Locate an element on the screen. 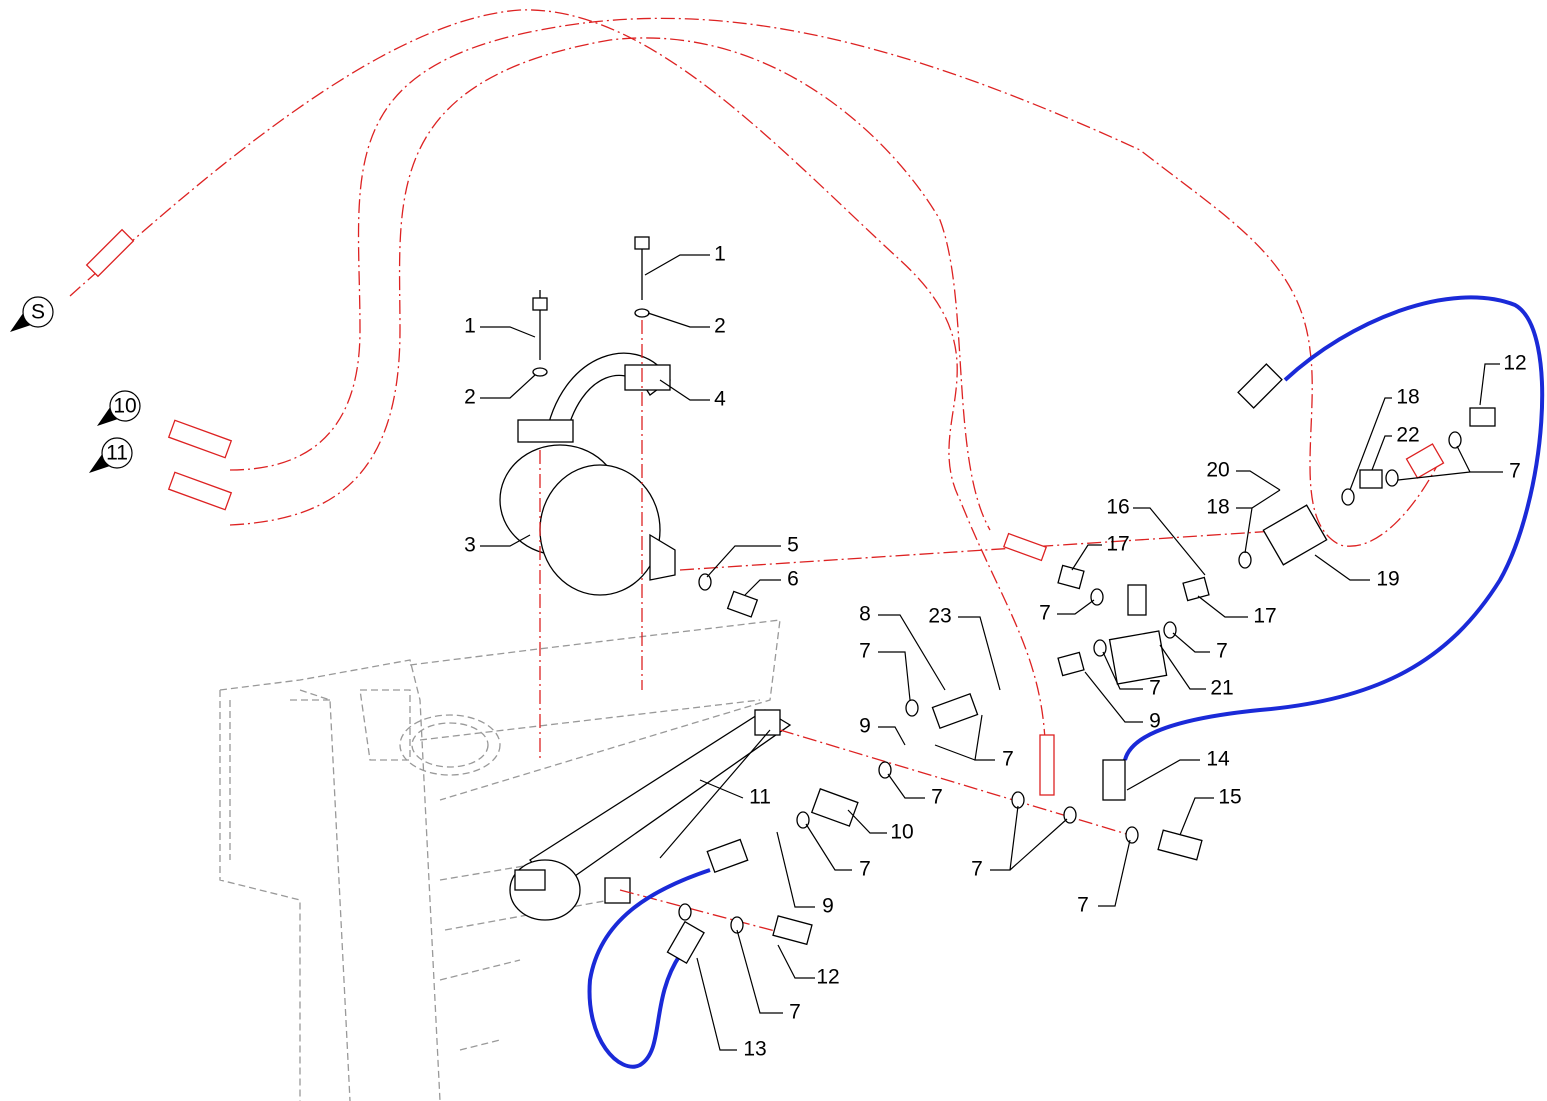 This screenshot has height=1101, width=1547. callout-label: 20 is located at coordinates (1217, 470).